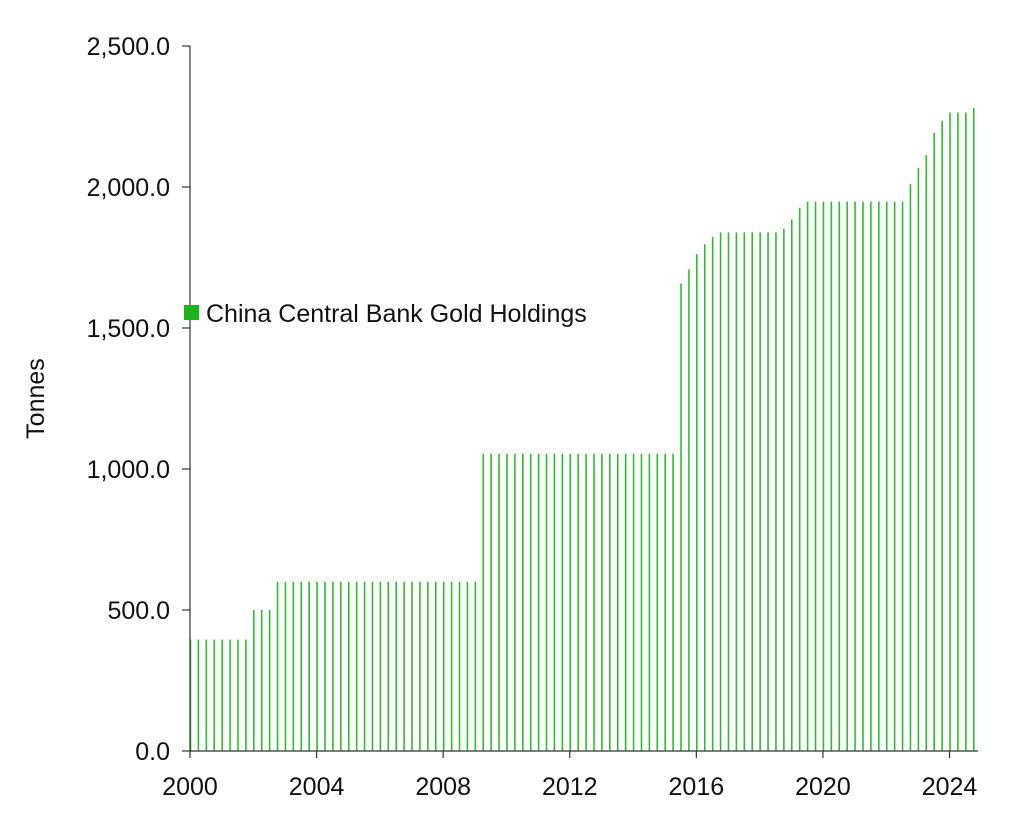 The image size is (1024, 836). I want to click on legend: China Central Bank Gold Holdings, so click(385, 314).